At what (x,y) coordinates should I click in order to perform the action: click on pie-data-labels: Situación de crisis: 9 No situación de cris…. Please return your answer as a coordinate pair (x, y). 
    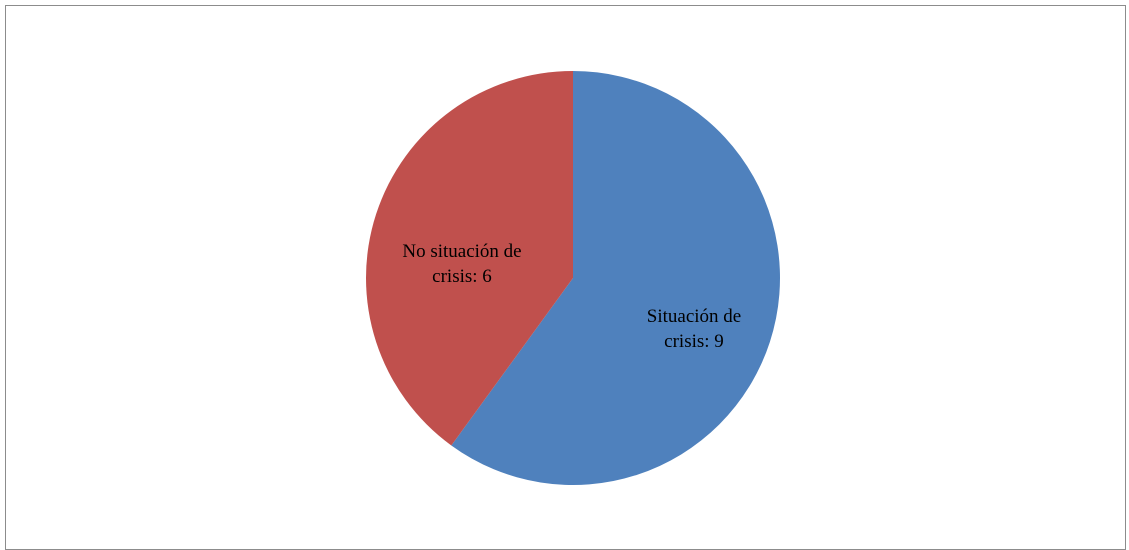
    Looking at the image, I should click on (571, 296).